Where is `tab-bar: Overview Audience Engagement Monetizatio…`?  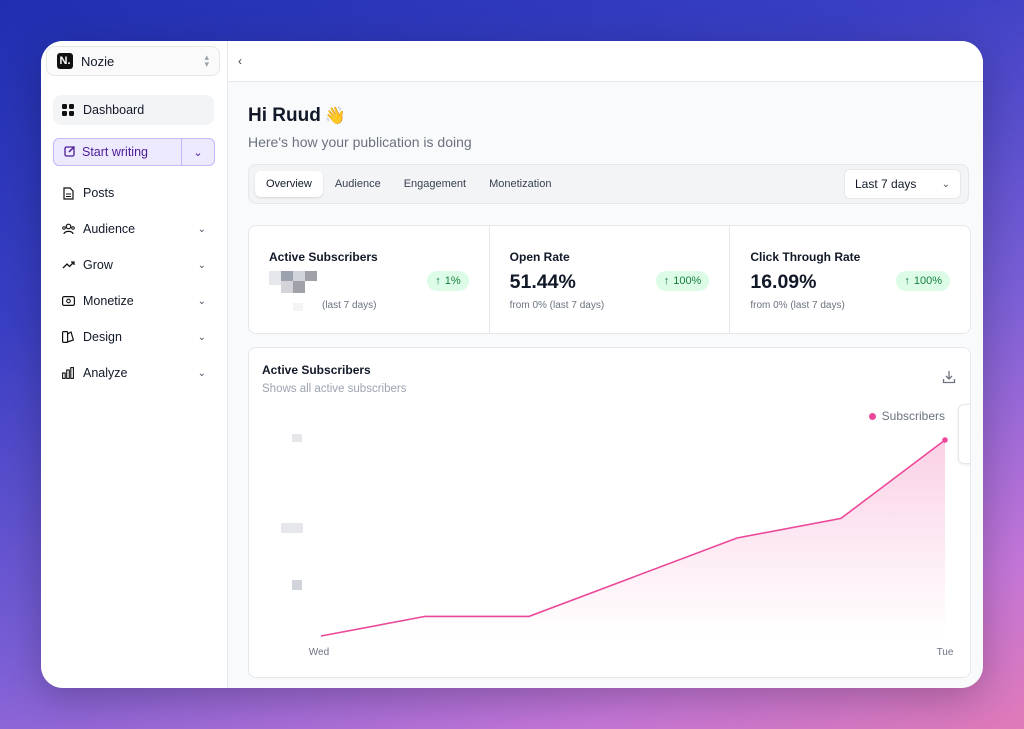 tab-bar: Overview Audience Engagement Monetizatio… is located at coordinates (608, 184).